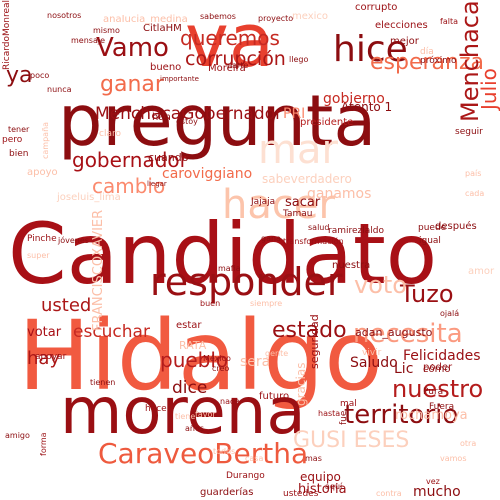 This screenshot has width=500, height=500. Describe the element at coordinates (190, 388) in the screenshot. I see `word-dice: dice` at that location.